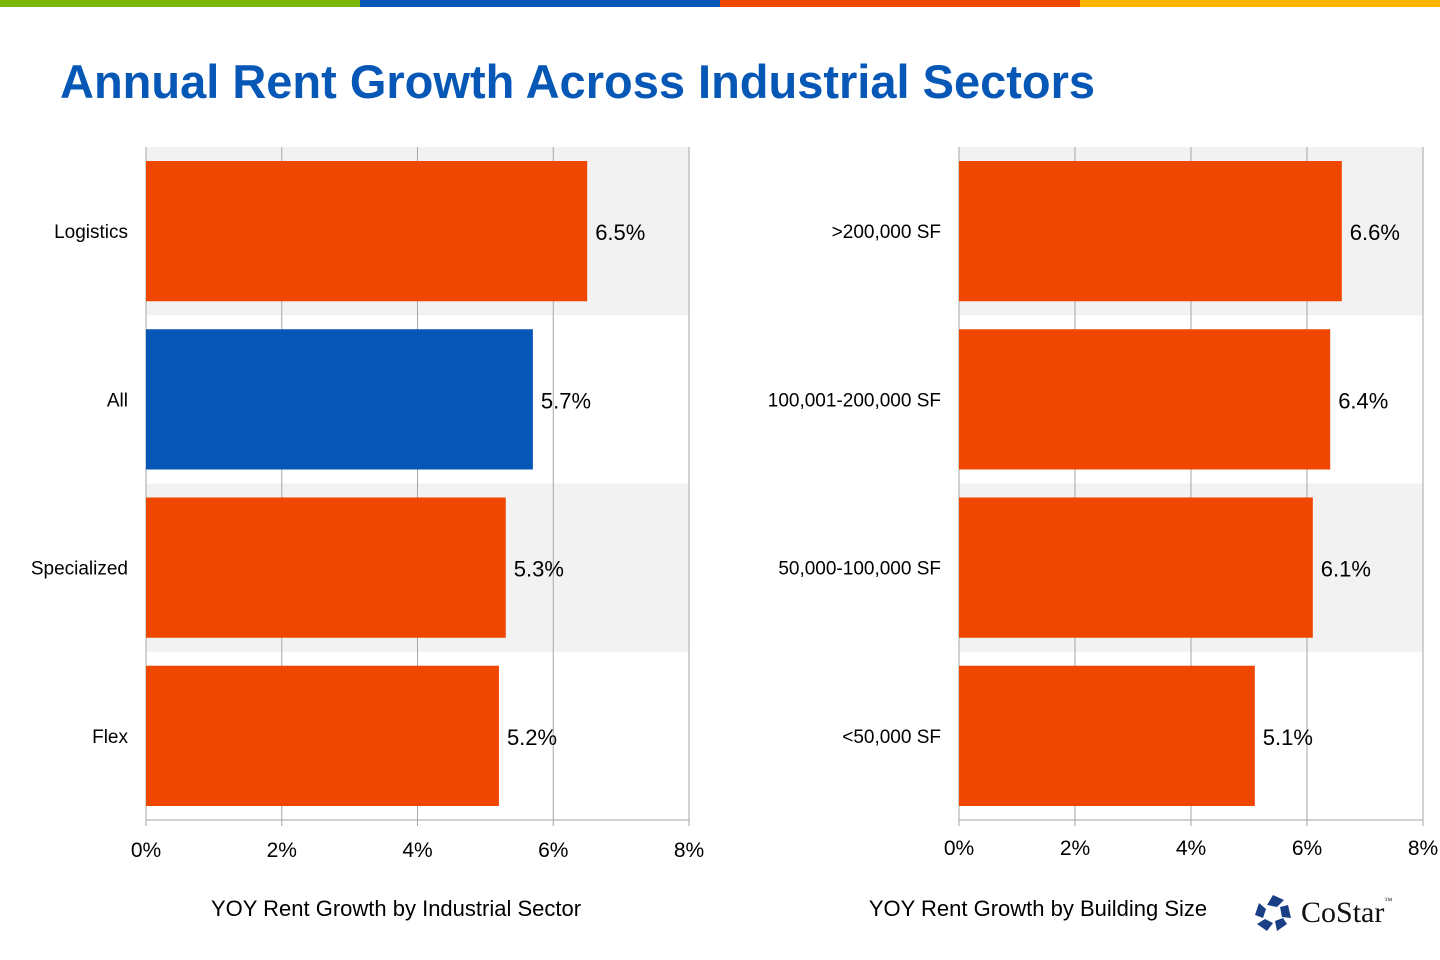 The image size is (1440, 960). Describe the element at coordinates (539, 569) in the screenshot. I see `data-label: 5.3%` at that location.